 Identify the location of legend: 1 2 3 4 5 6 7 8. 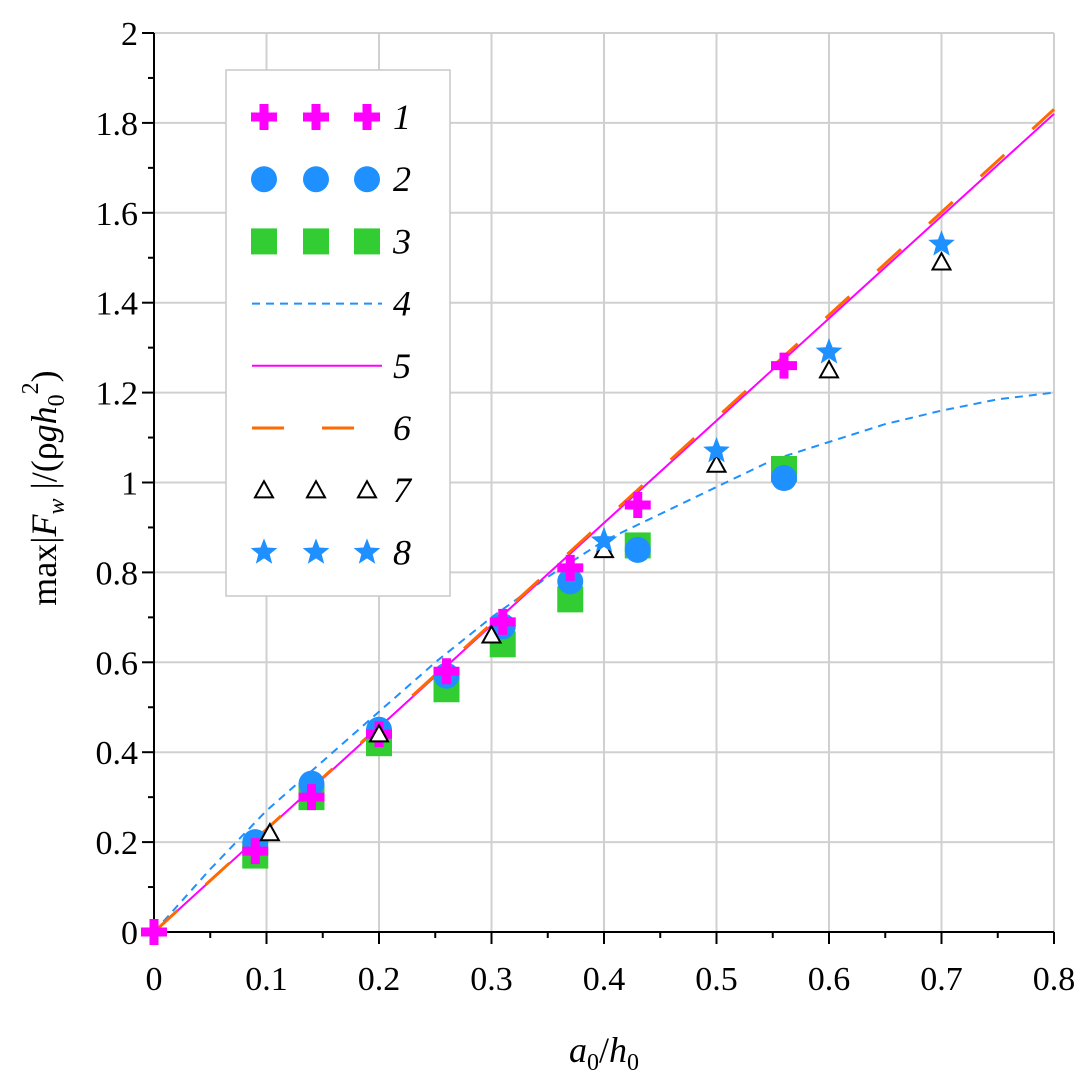
(338, 333).